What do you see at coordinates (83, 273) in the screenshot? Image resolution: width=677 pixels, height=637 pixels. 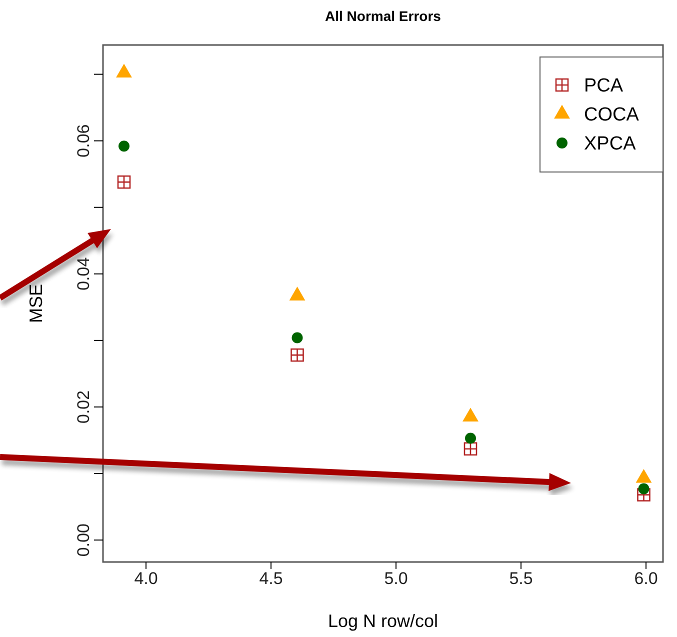 I see `y-tick-label: 0.04` at bounding box center [83, 273].